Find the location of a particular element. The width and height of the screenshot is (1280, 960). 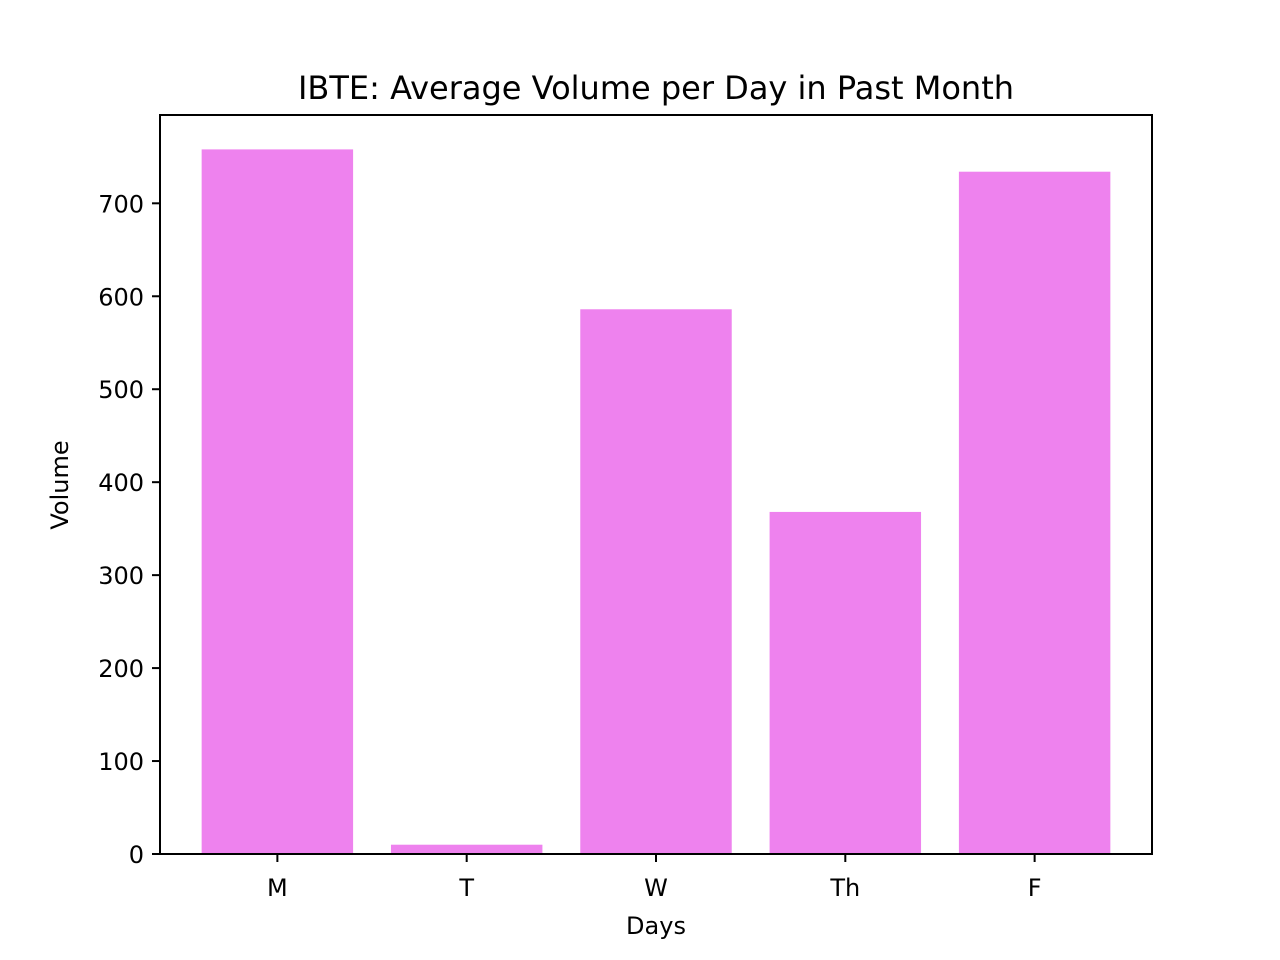

y-tick-label-200: 200 is located at coordinates (121, 669).